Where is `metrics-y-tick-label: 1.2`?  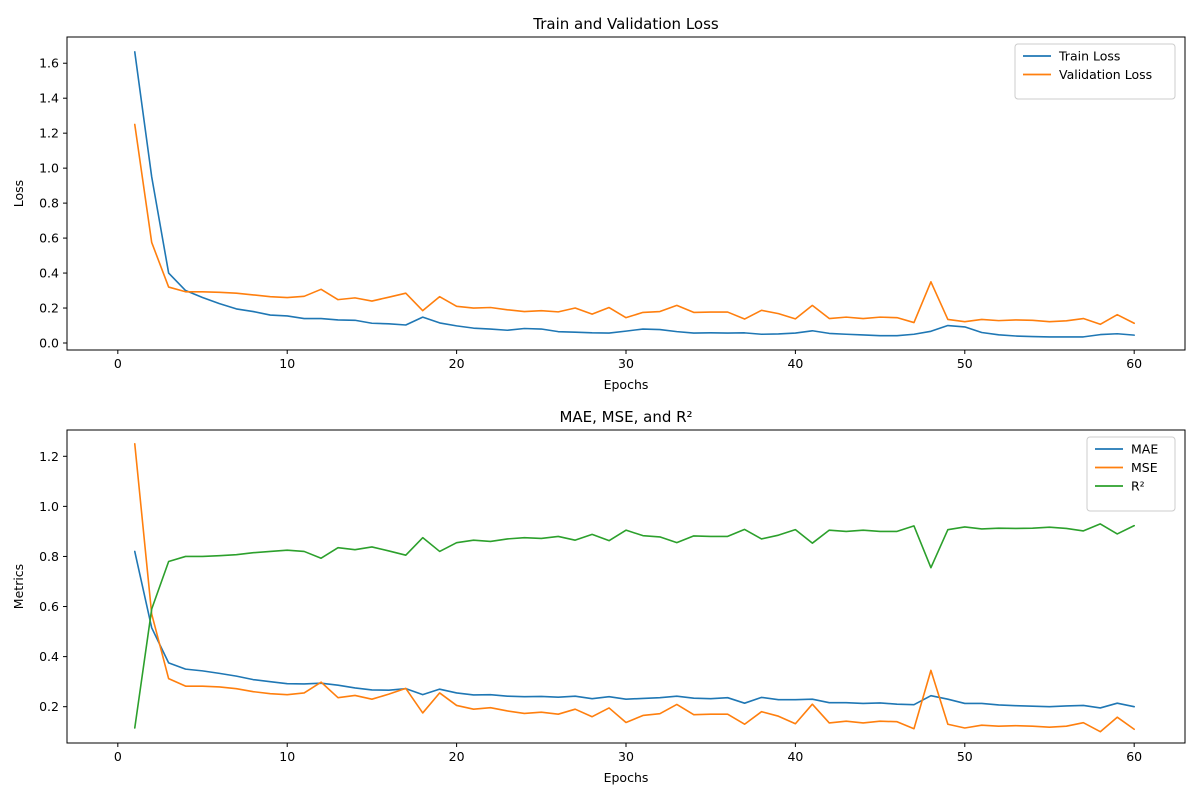 metrics-y-tick-label: 1.2 is located at coordinates (49, 456).